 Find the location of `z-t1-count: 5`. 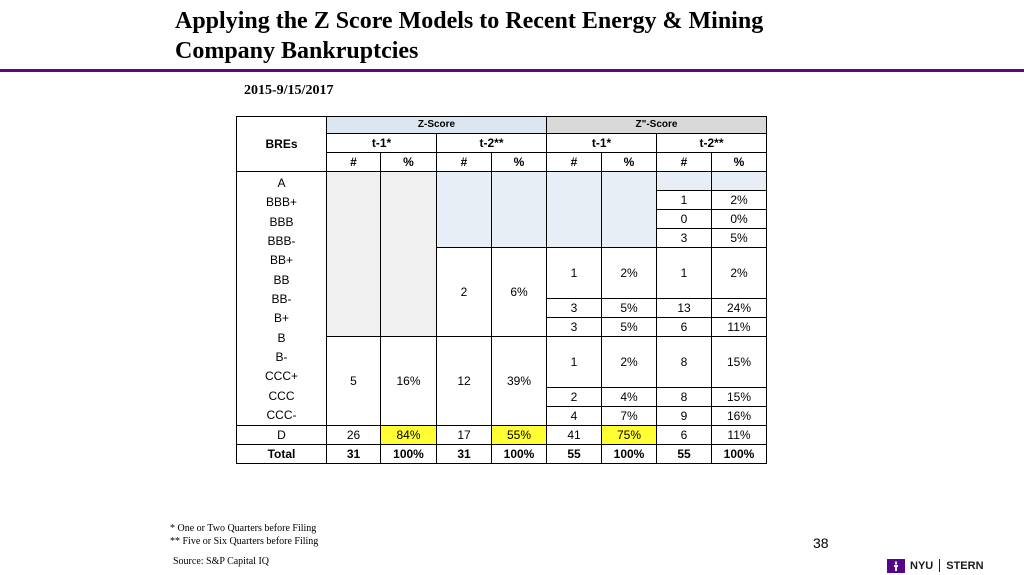

z-t1-count: 5 is located at coordinates (353, 381).